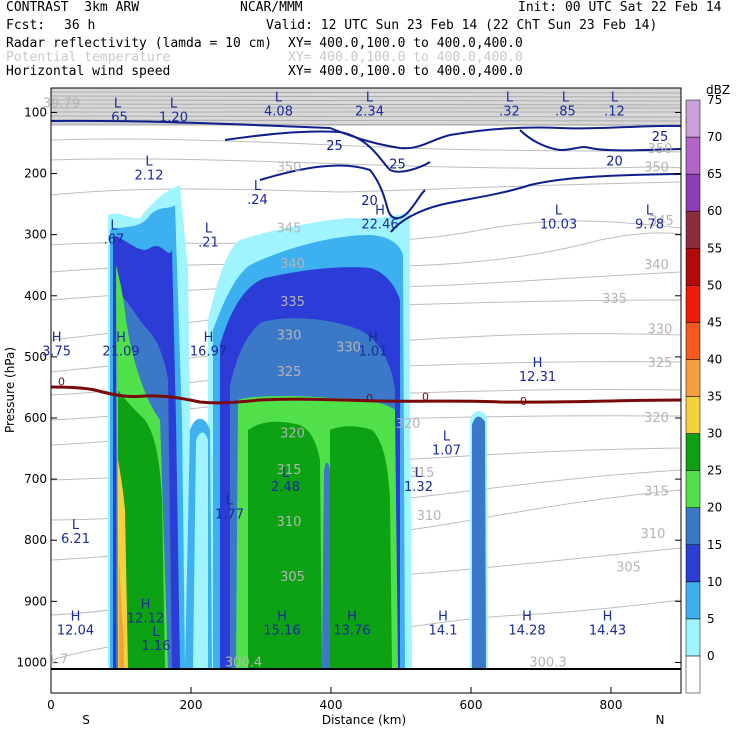 The image size is (740, 740). Describe the element at coordinates (35, 540) in the screenshot. I see `y-tick-label: 800` at that location.